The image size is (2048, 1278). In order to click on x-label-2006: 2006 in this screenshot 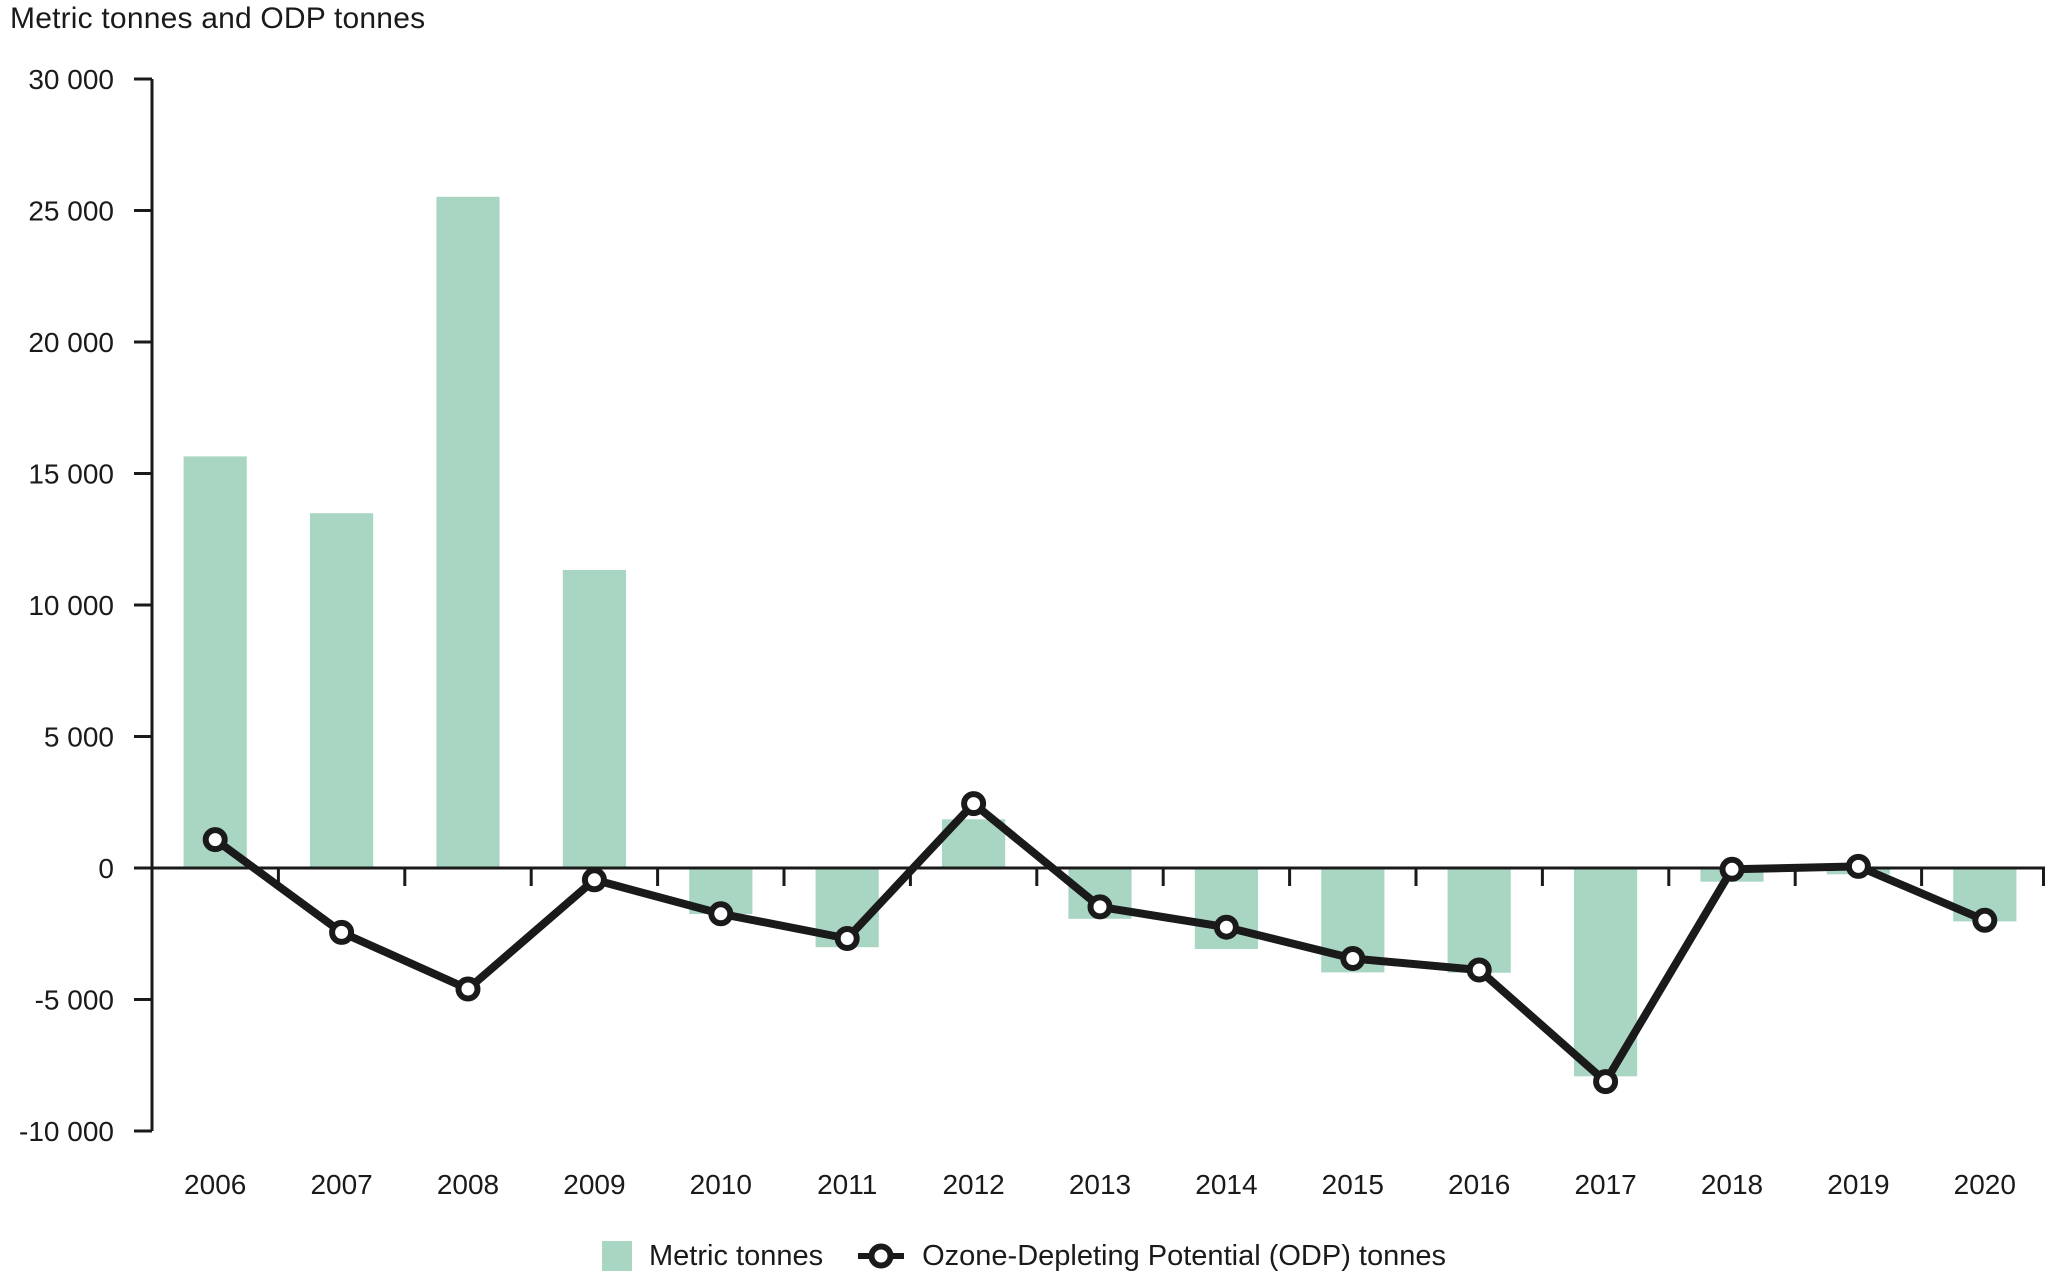, I will do `click(215, 1184)`.